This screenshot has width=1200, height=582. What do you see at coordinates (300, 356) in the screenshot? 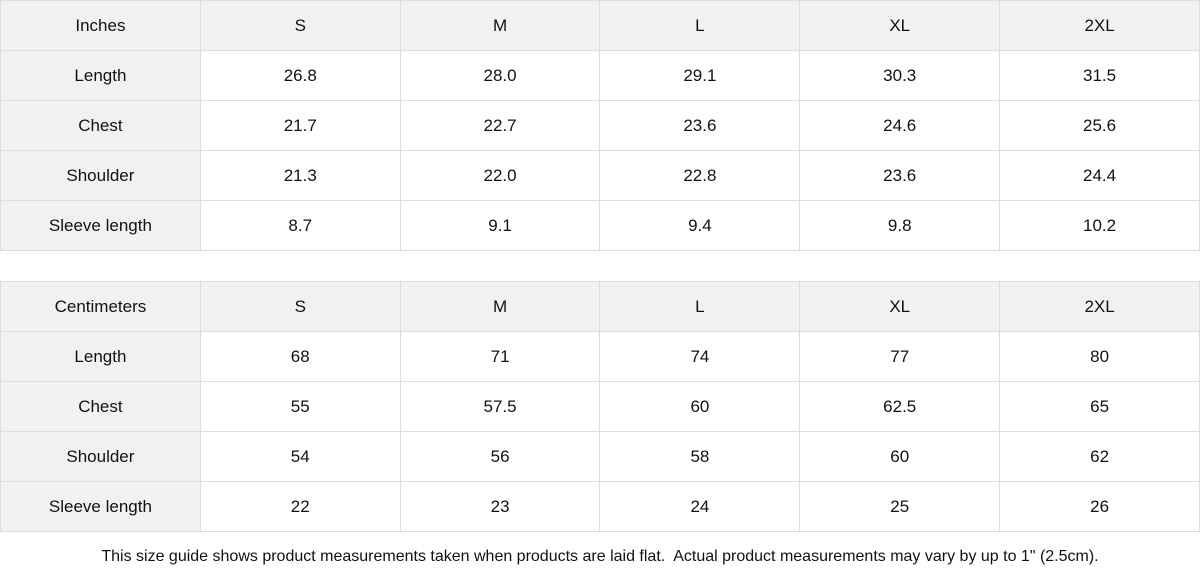
I see `measurement-value-cell: 68` at bounding box center [300, 356].